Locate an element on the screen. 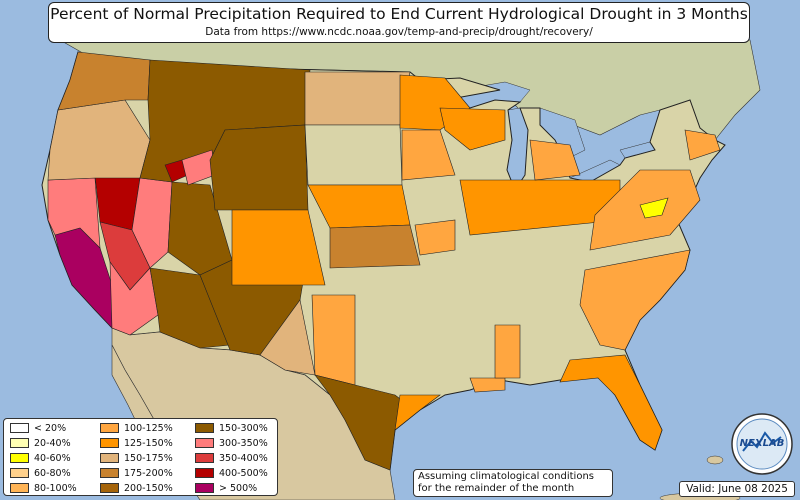 This screenshot has height=500, width=800. legend-item: 100-125% is located at coordinates (136, 428).